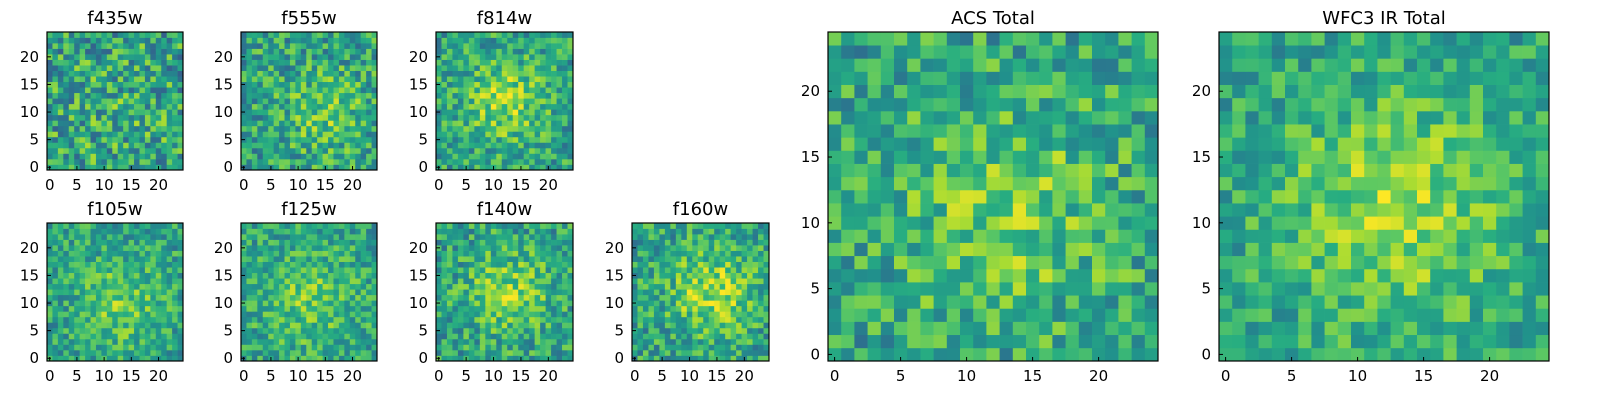  Describe the element at coordinates (352, 185) in the screenshot. I see `x-tick-label: 20` at that location.